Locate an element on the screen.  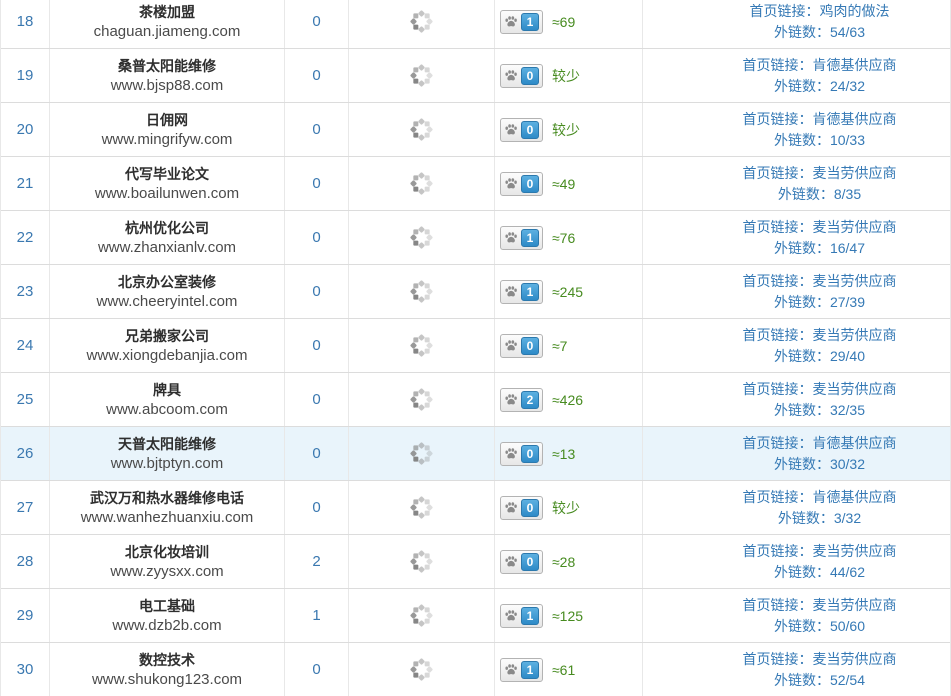
home-link: 首页链接：鸡肉的做法 is located at coordinates (820, 11).